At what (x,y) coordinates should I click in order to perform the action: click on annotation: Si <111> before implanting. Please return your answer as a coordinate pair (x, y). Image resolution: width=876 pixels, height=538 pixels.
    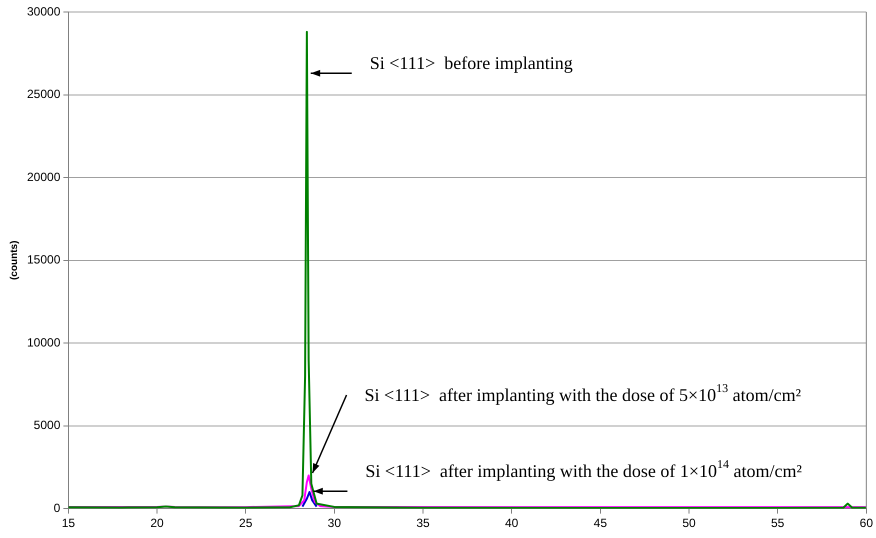
    Looking at the image, I should click on (471, 63).